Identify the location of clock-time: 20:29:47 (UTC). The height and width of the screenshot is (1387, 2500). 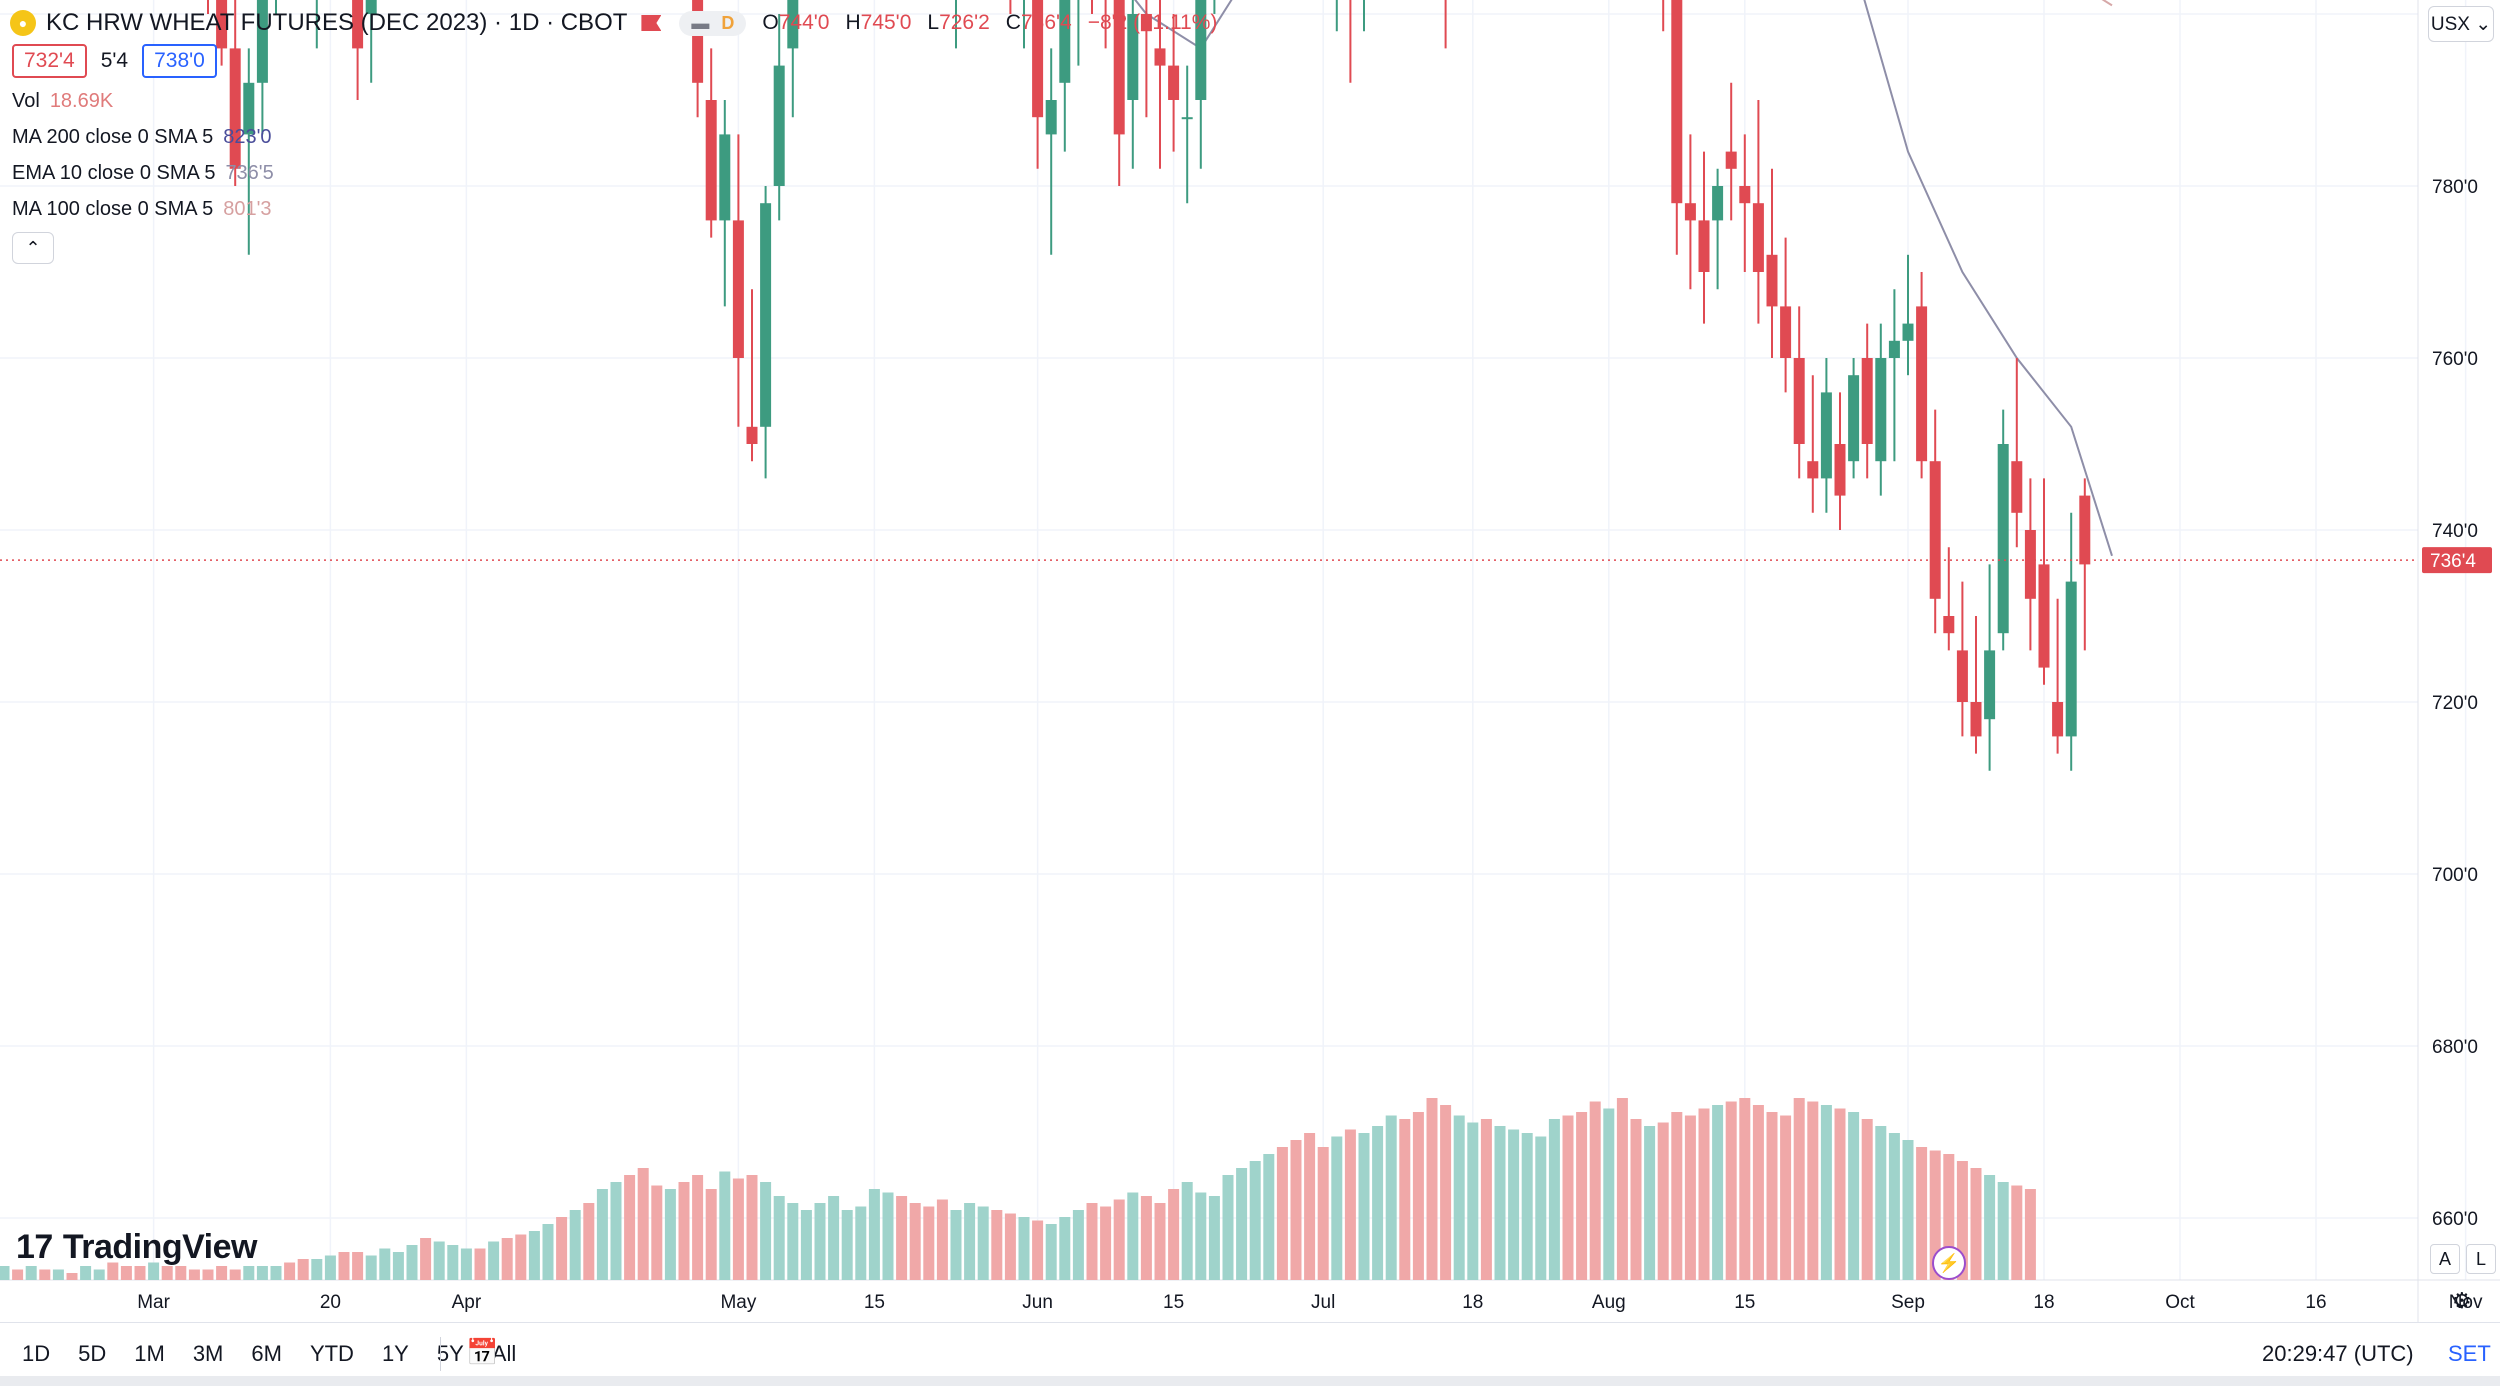
(2338, 1353).